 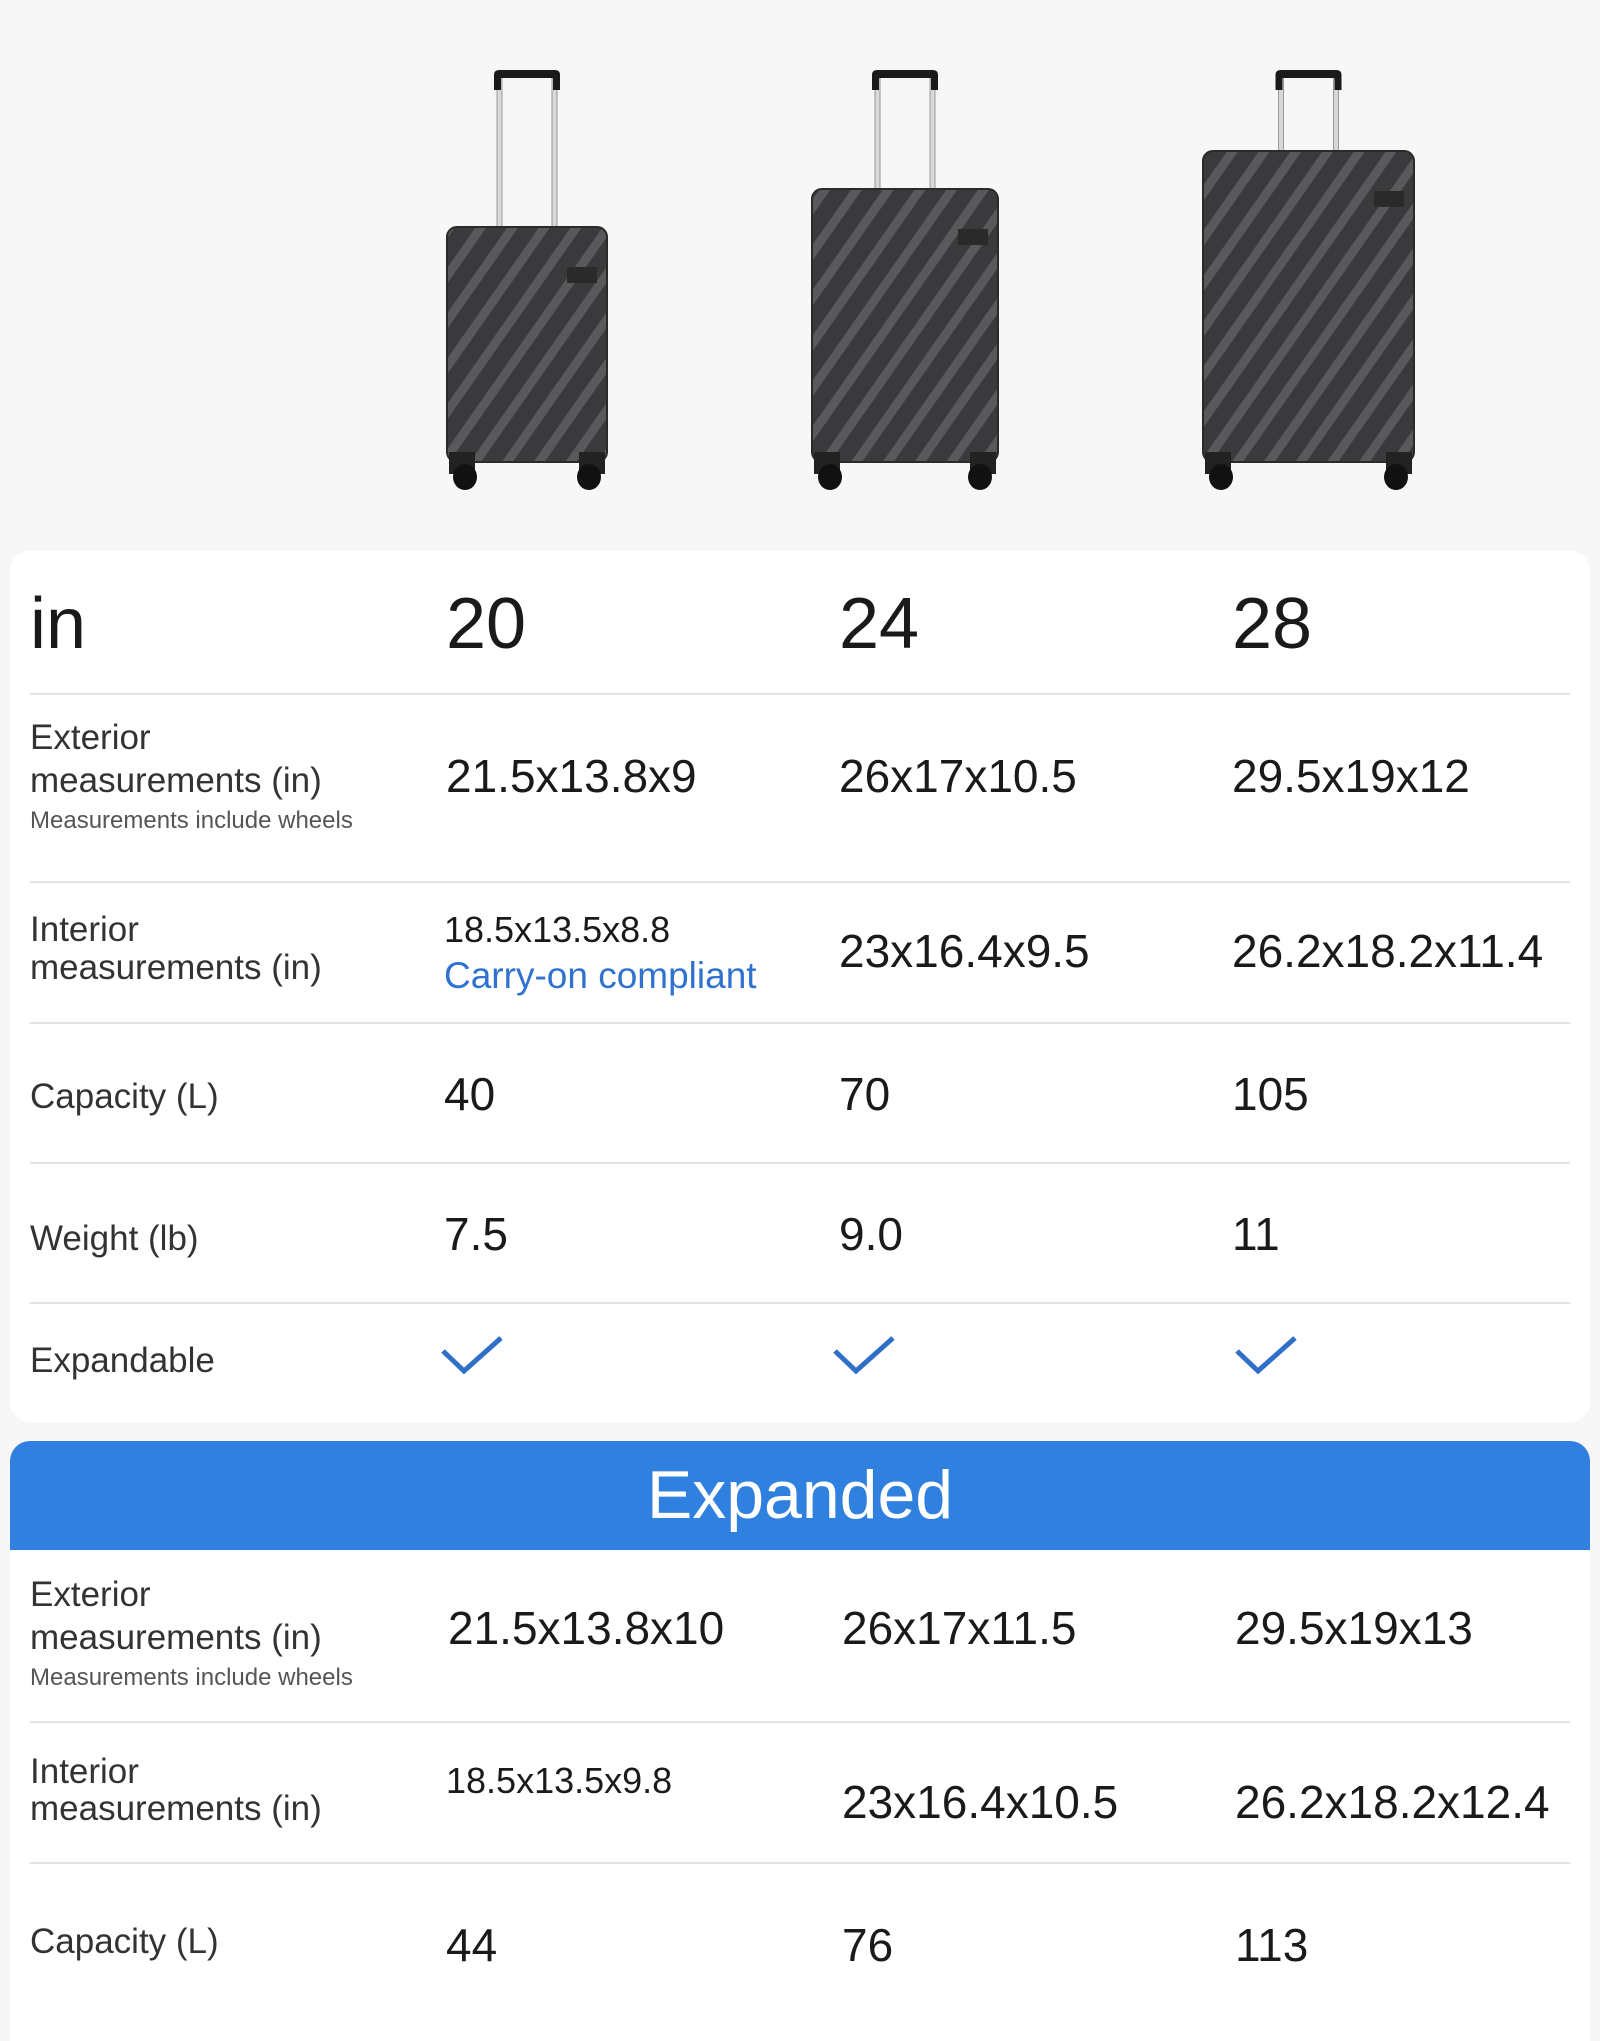 What do you see at coordinates (122, 1360) in the screenshot?
I see `expandable-label: Expandable` at bounding box center [122, 1360].